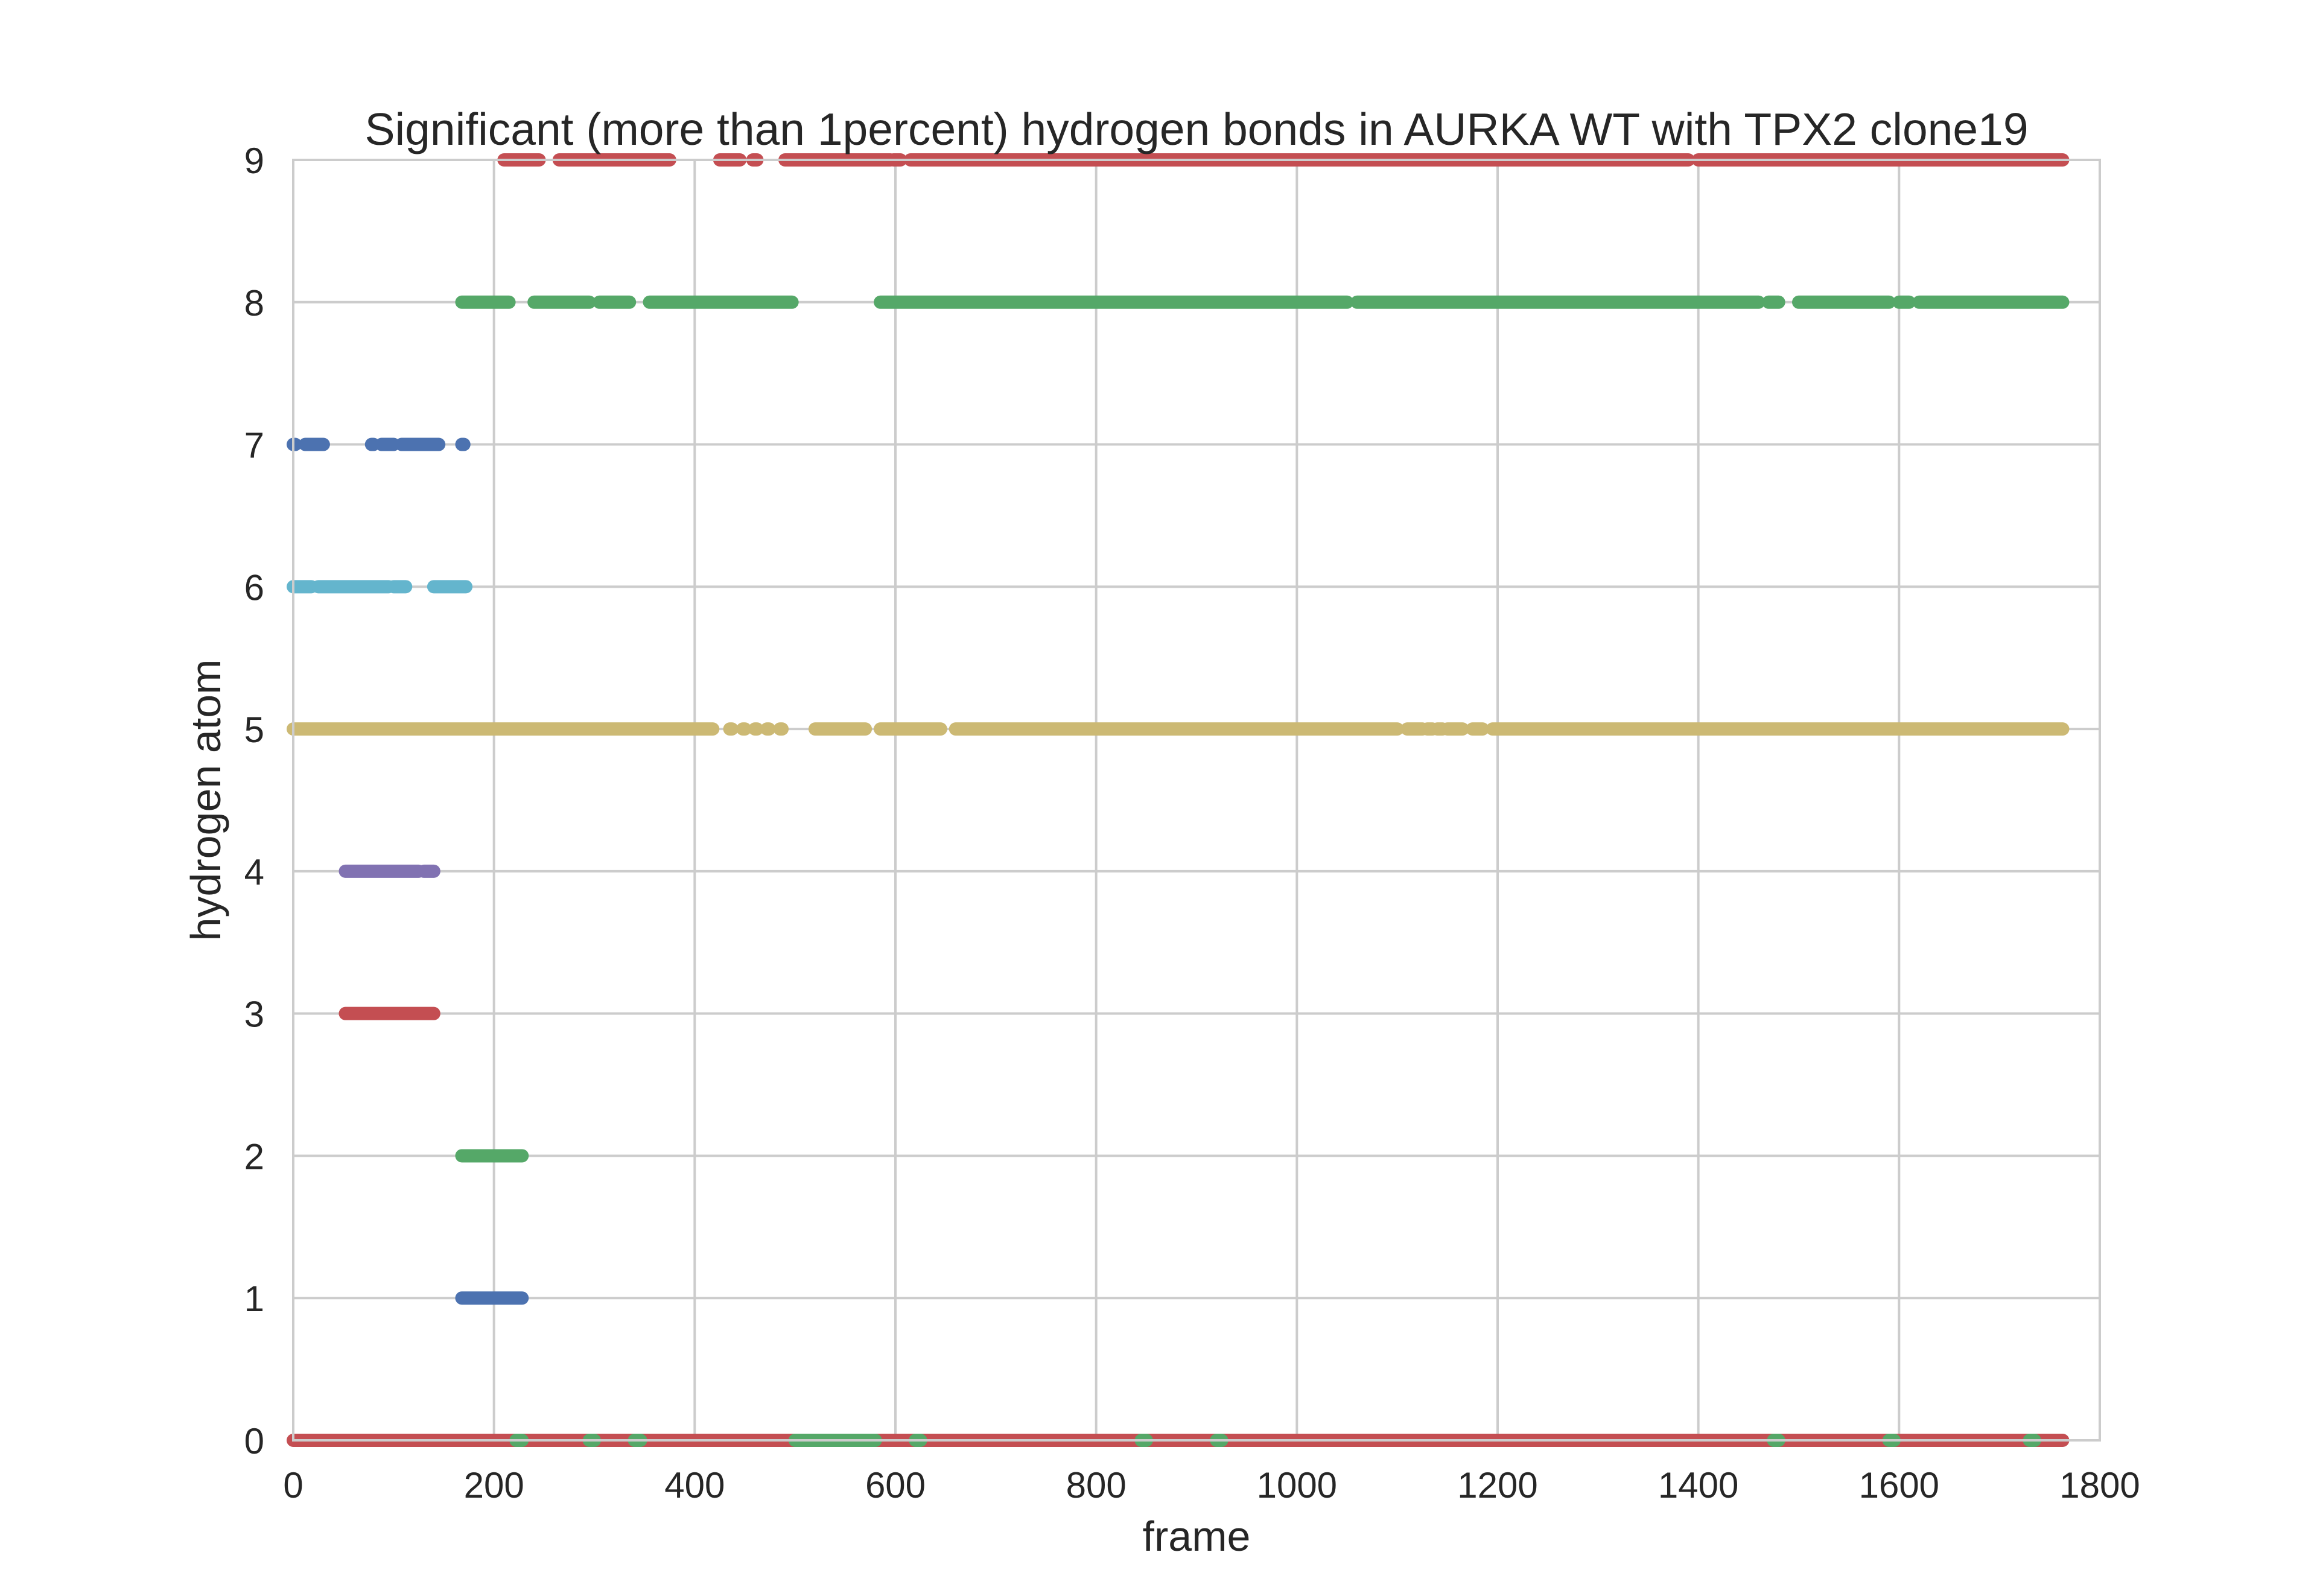 This screenshot has height=1596, width=2317. What do you see at coordinates (1698, 1485) in the screenshot?
I see `x-tick-label: 1400` at bounding box center [1698, 1485].